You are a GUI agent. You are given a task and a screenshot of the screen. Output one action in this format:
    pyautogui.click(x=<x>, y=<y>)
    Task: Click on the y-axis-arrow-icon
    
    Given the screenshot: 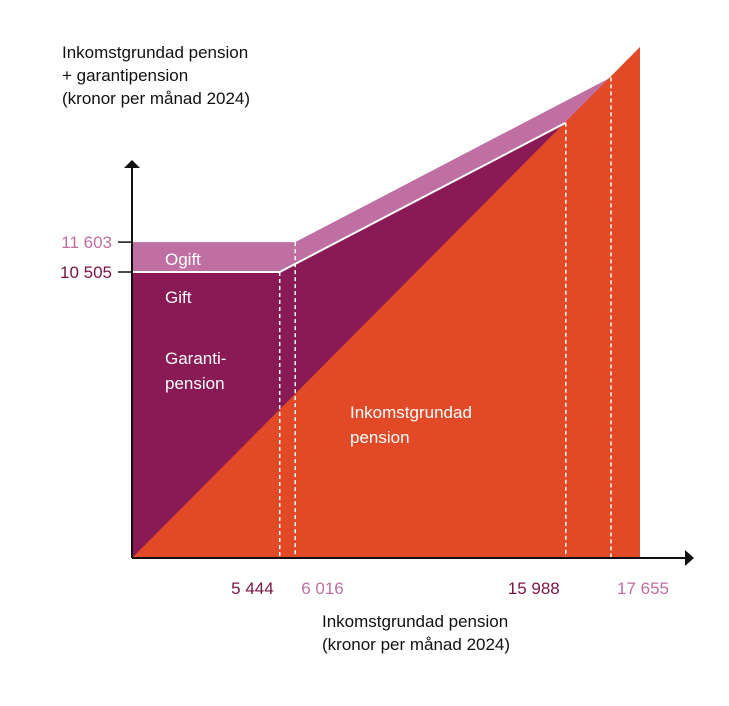 What is the action you would take?
    pyautogui.click(x=132, y=164)
    